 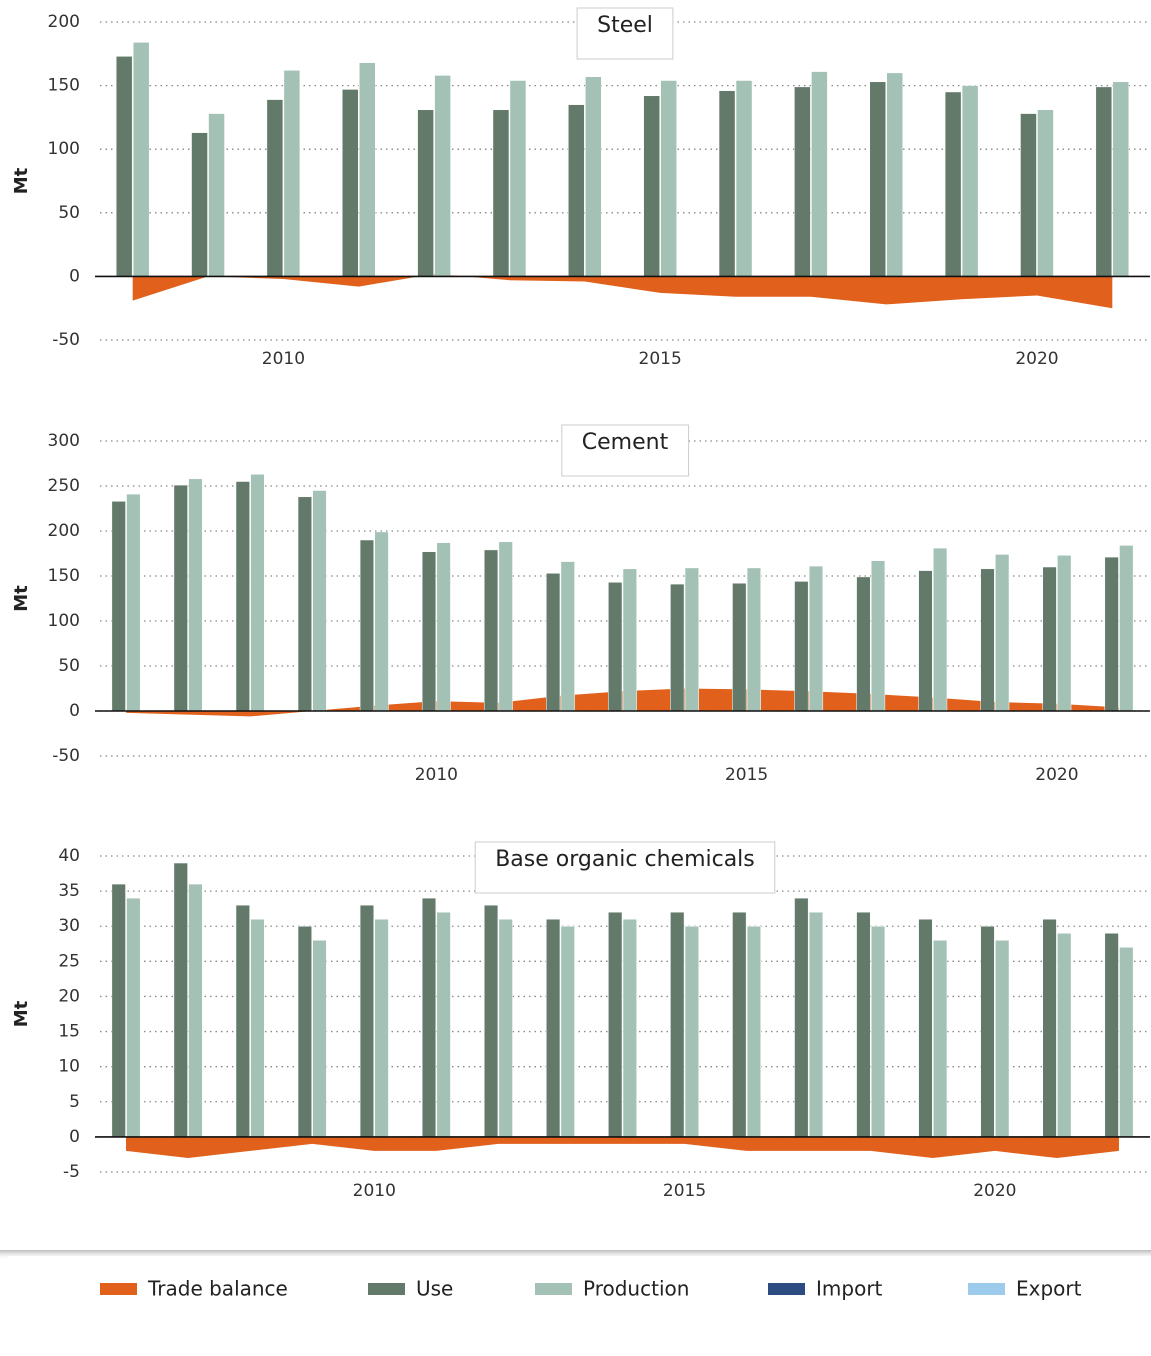 What do you see at coordinates (64, 149) in the screenshot?
I see `y-tick-label: 100` at bounding box center [64, 149].